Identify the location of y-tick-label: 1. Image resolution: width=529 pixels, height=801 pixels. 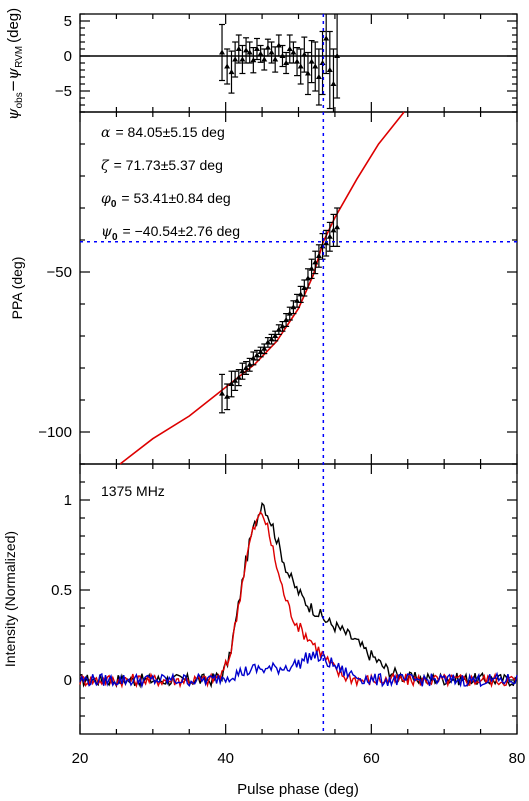
(68, 500).